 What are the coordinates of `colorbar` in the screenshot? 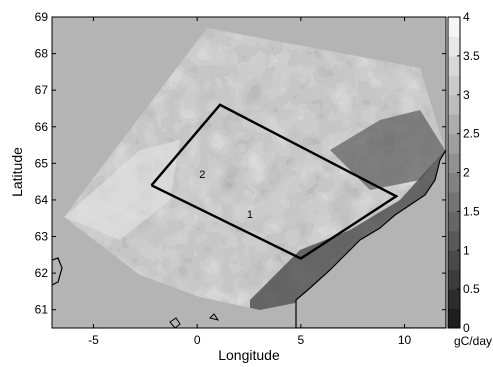 It's located at (454, 173).